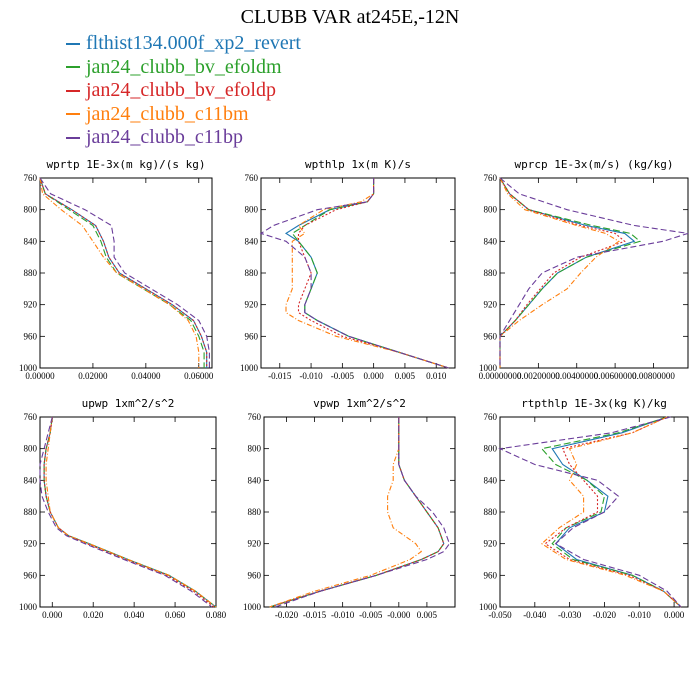 The height and width of the screenshot is (700, 700). What do you see at coordinates (183, 115) in the screenshot?
I see `legend-item: jan24_clubb_c11bm` at bounding box center [183, 115].